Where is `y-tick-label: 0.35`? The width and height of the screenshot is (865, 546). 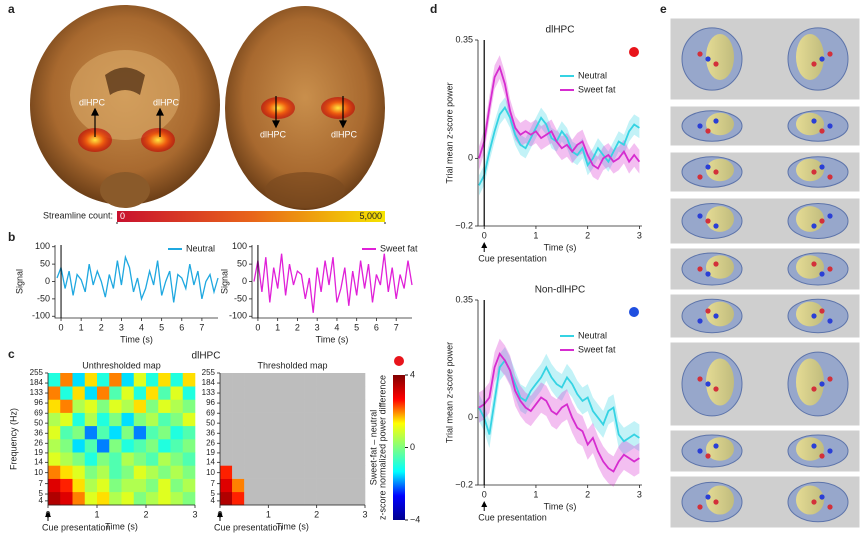
y-tick-label: 0.35 is located at coordinates (464, 39).